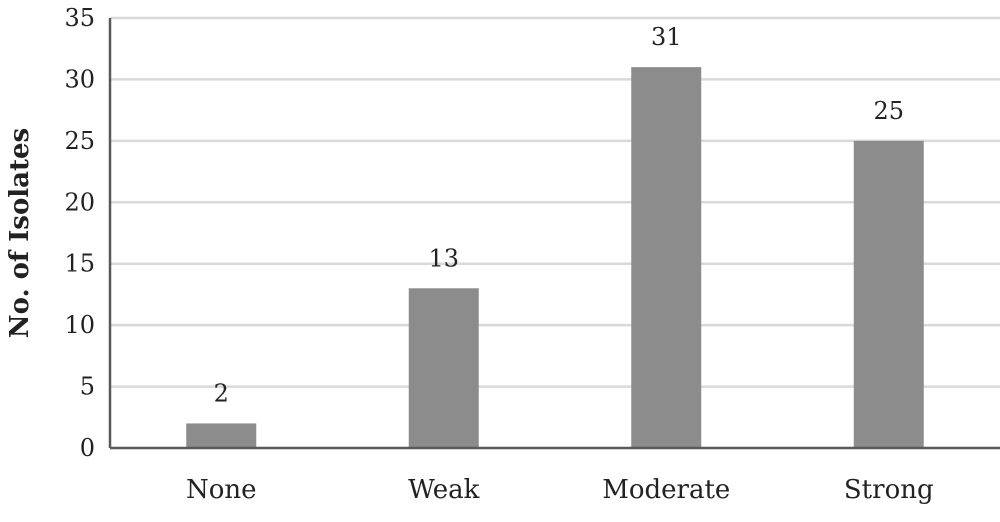  Describe the element at coordinates (79, 202) in the screenshot. I see `y-tick-label: 20` at that location.